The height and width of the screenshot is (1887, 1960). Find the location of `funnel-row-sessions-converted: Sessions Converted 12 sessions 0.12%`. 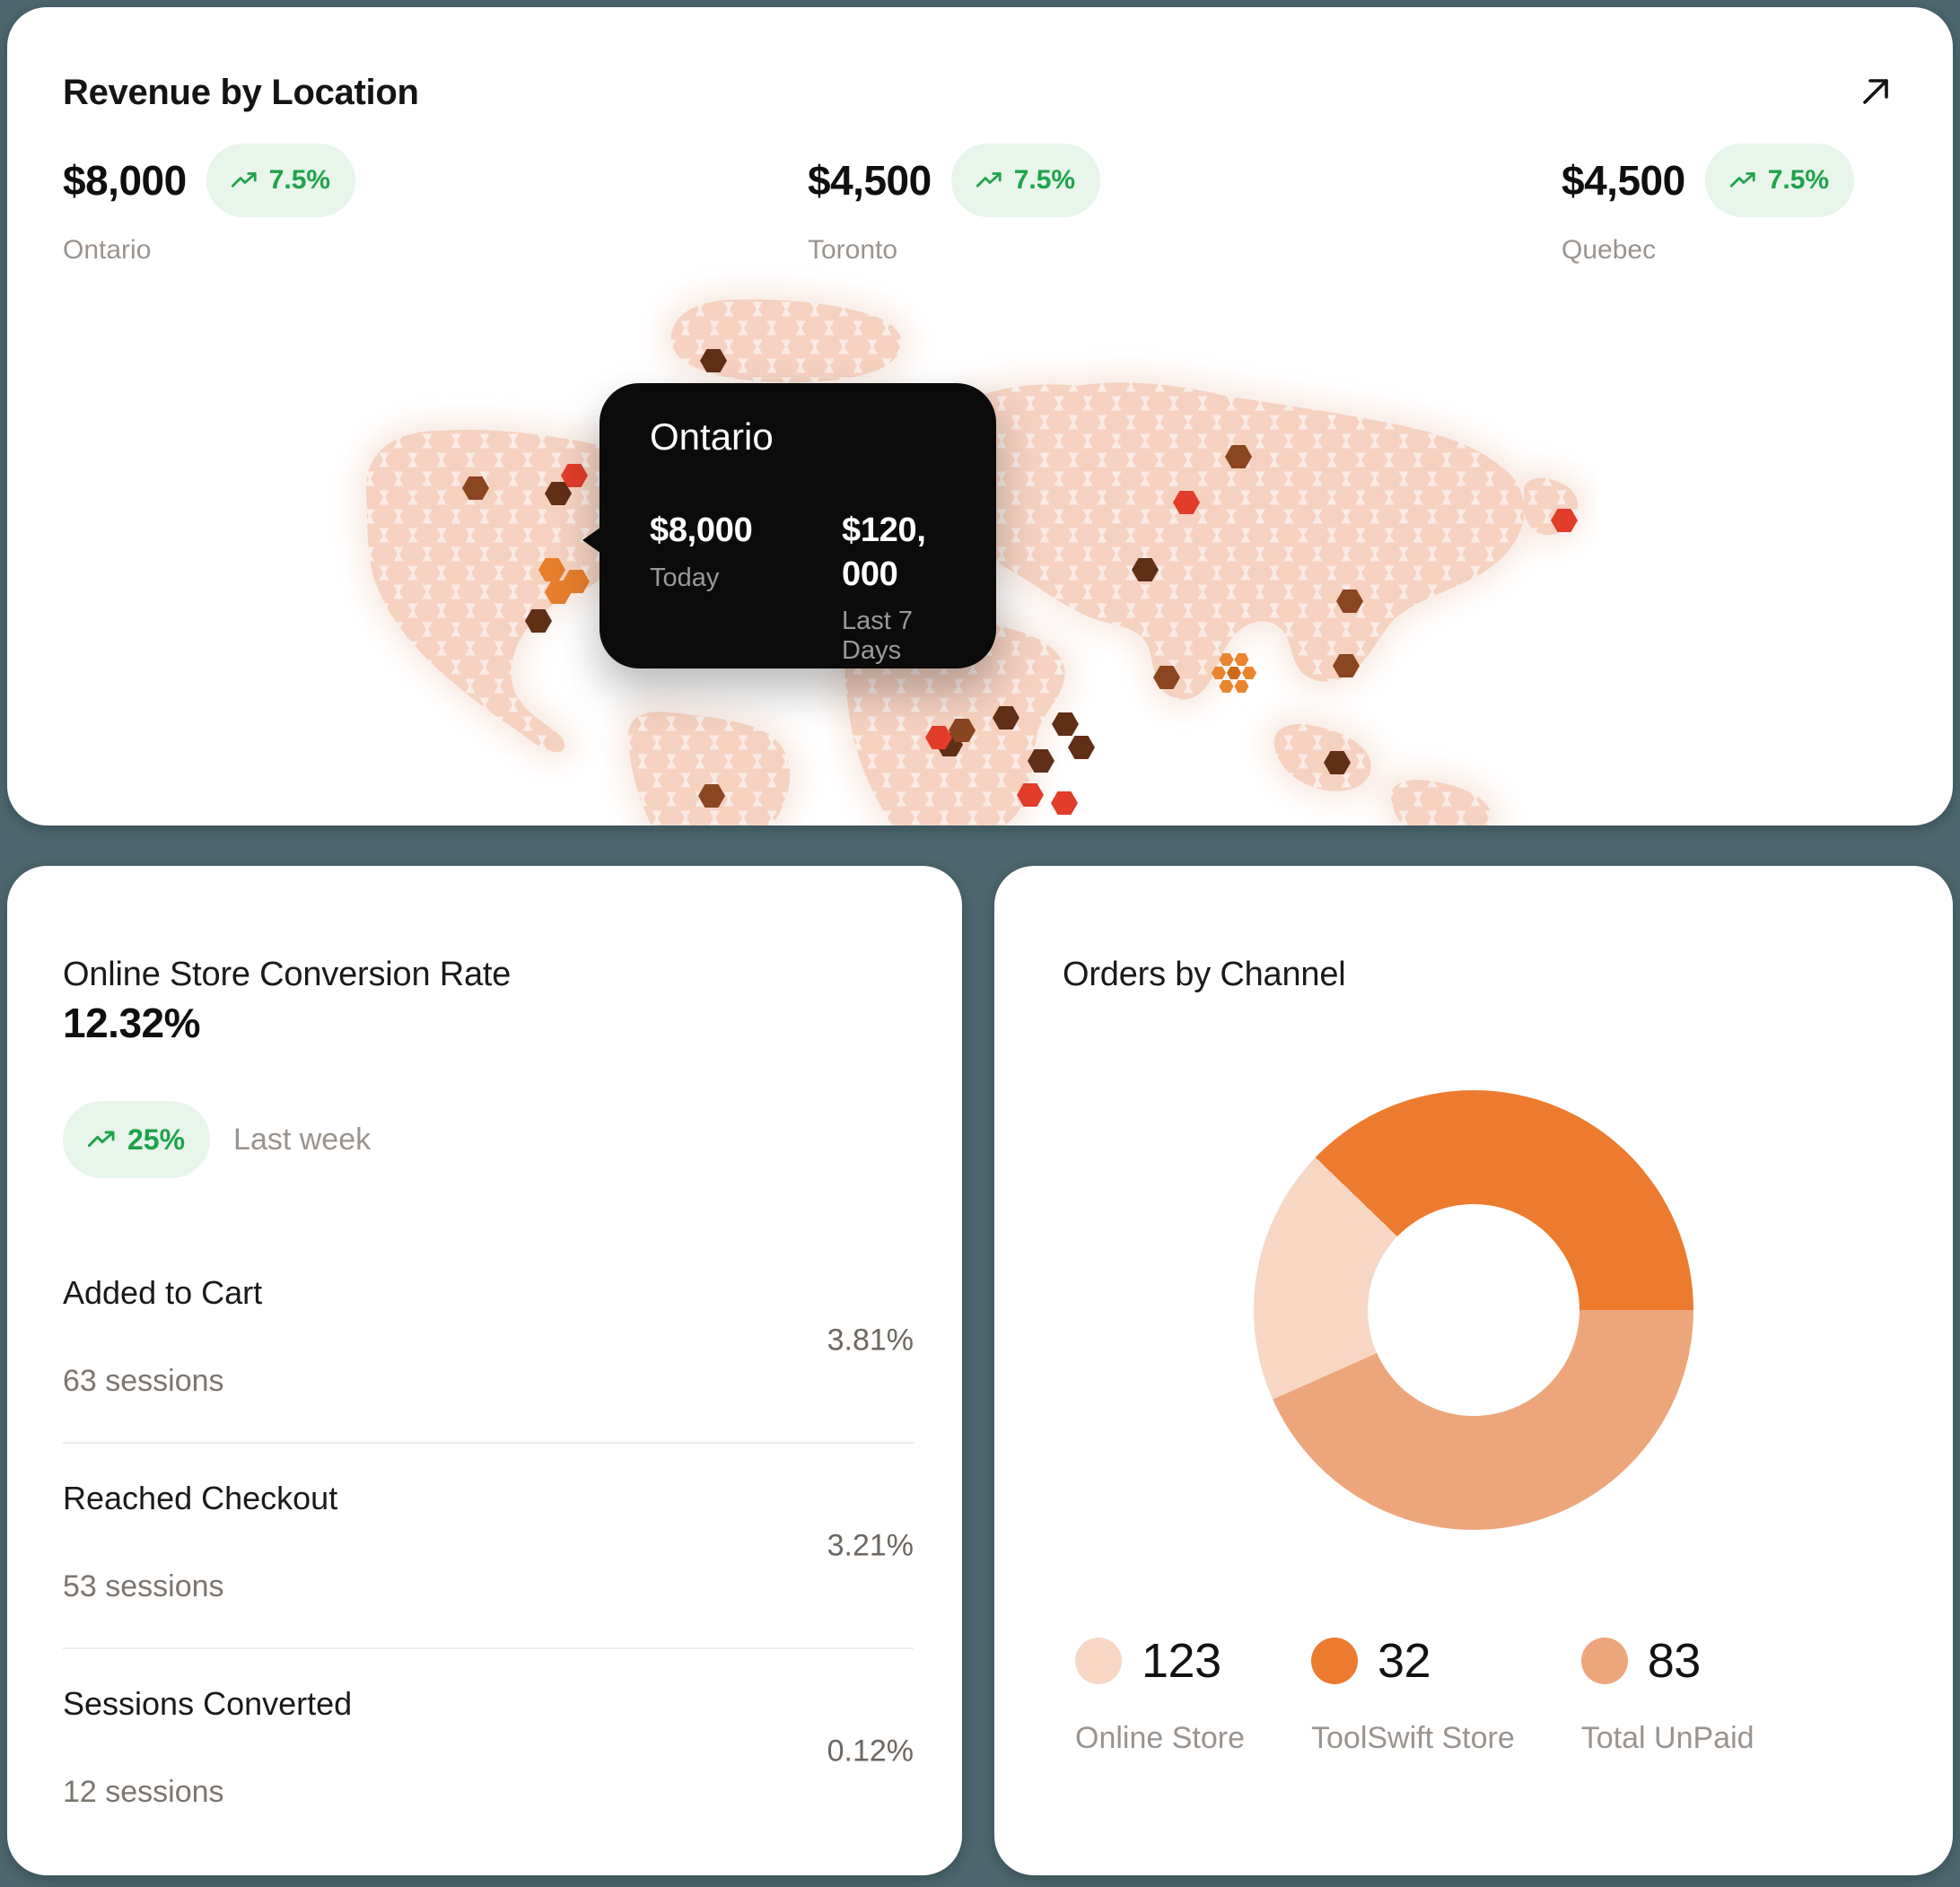

funnel-row-sessions-converted: Sessions Converted 12 sessions 0.12% is located at coordinates (488, 1751).